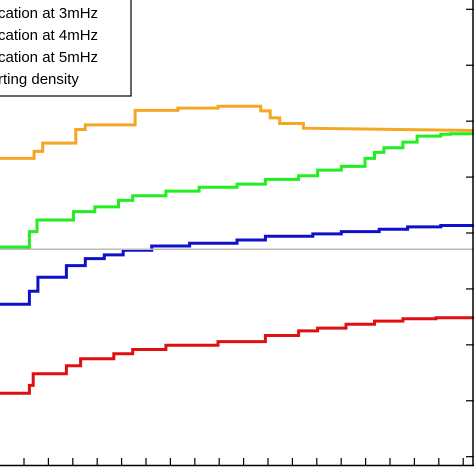 The height and width of the screenshot is (474, 474). What do you see at coordinates (470, 233) in the screenshot?
I see `y-axis-ticks` at bounding box center [470, 233].